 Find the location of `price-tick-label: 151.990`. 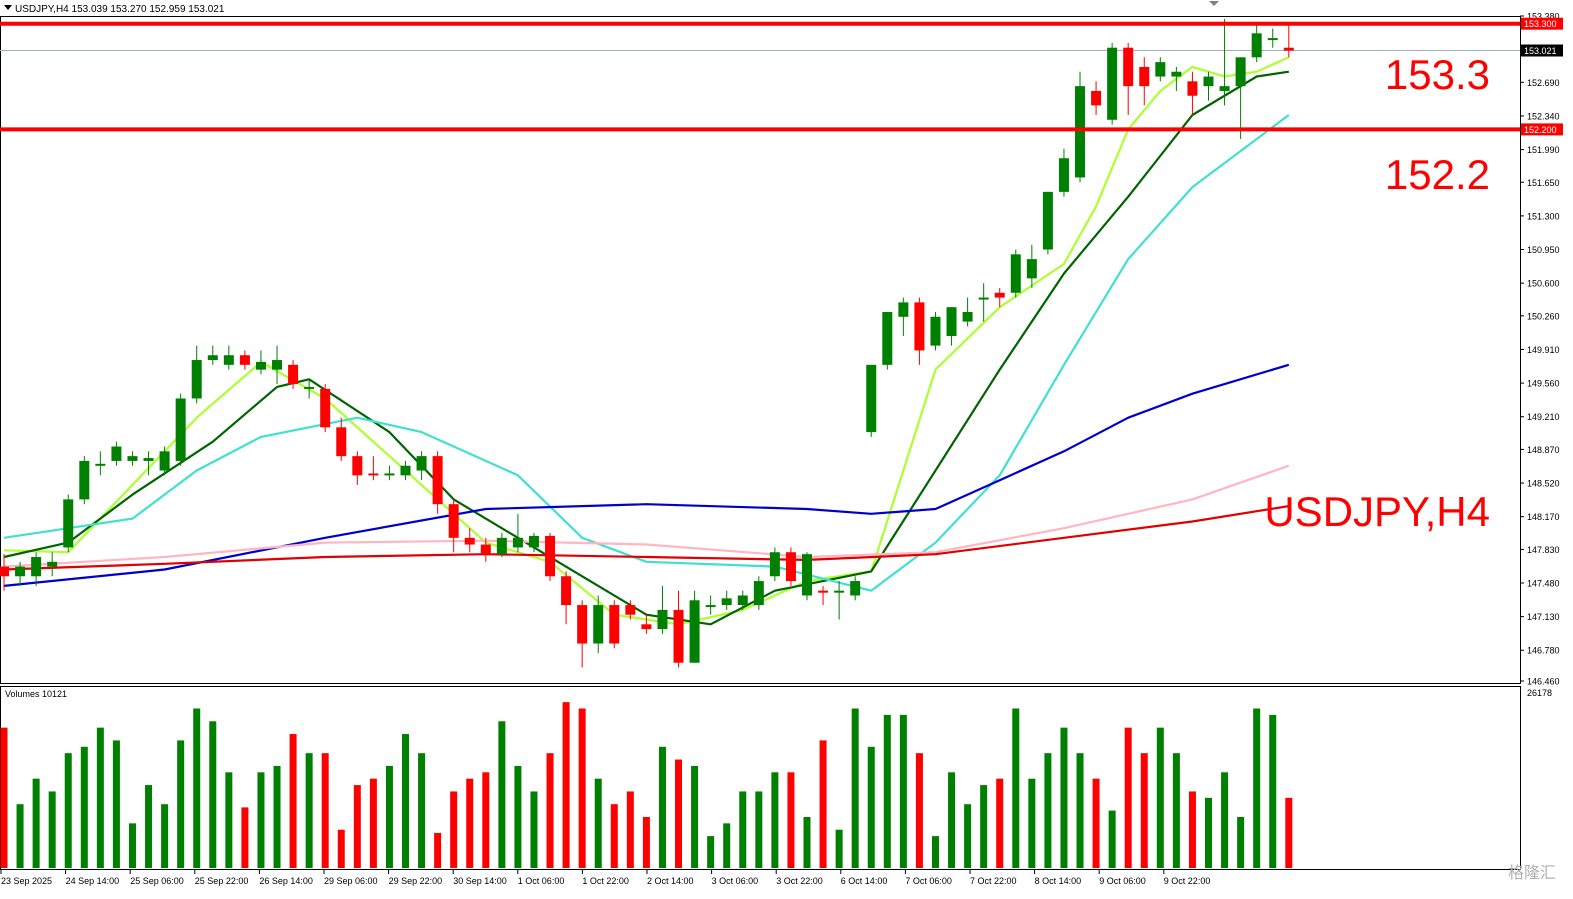

price-tick-label: 151.990 is located at coordinates (1543, 150).